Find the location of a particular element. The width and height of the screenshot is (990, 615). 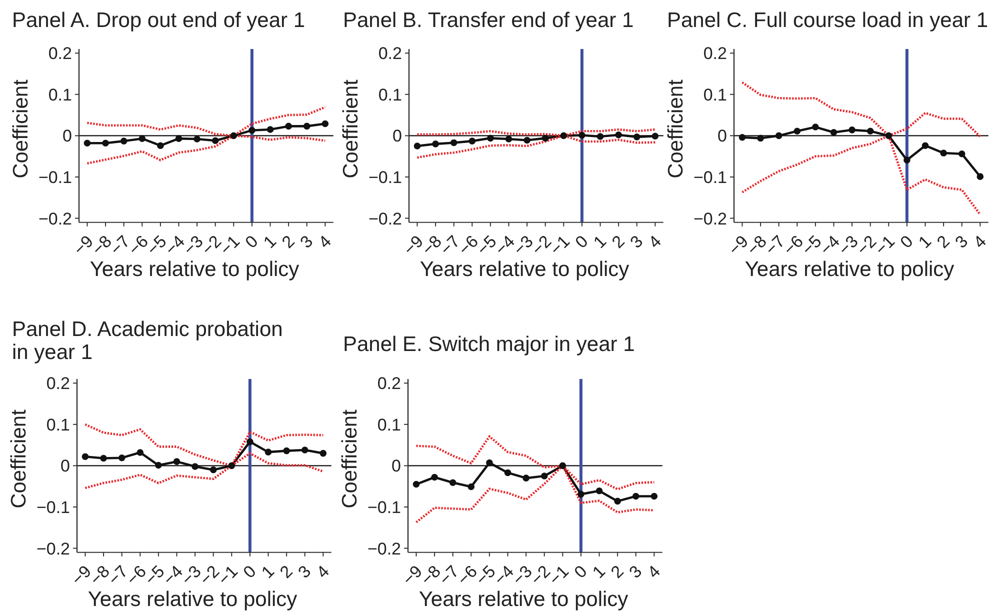

chart-title: Panel C. Full course load in year 1 is located at coordinates (827, 20).